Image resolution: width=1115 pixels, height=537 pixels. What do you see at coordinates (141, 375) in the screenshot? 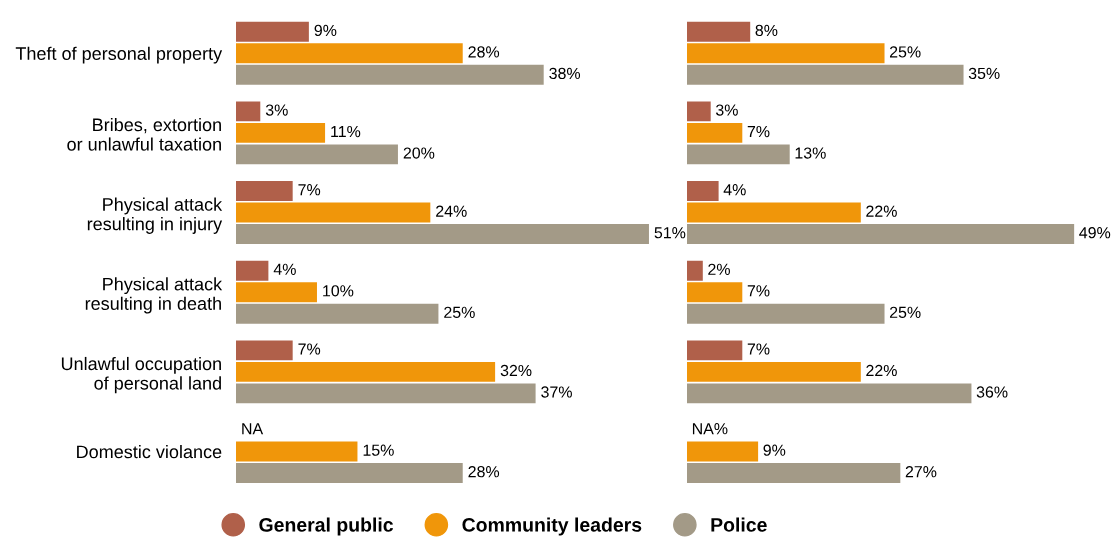
I see `y-tick-label: Unlawful occupation of personal land` at bounding box center [141, 375].